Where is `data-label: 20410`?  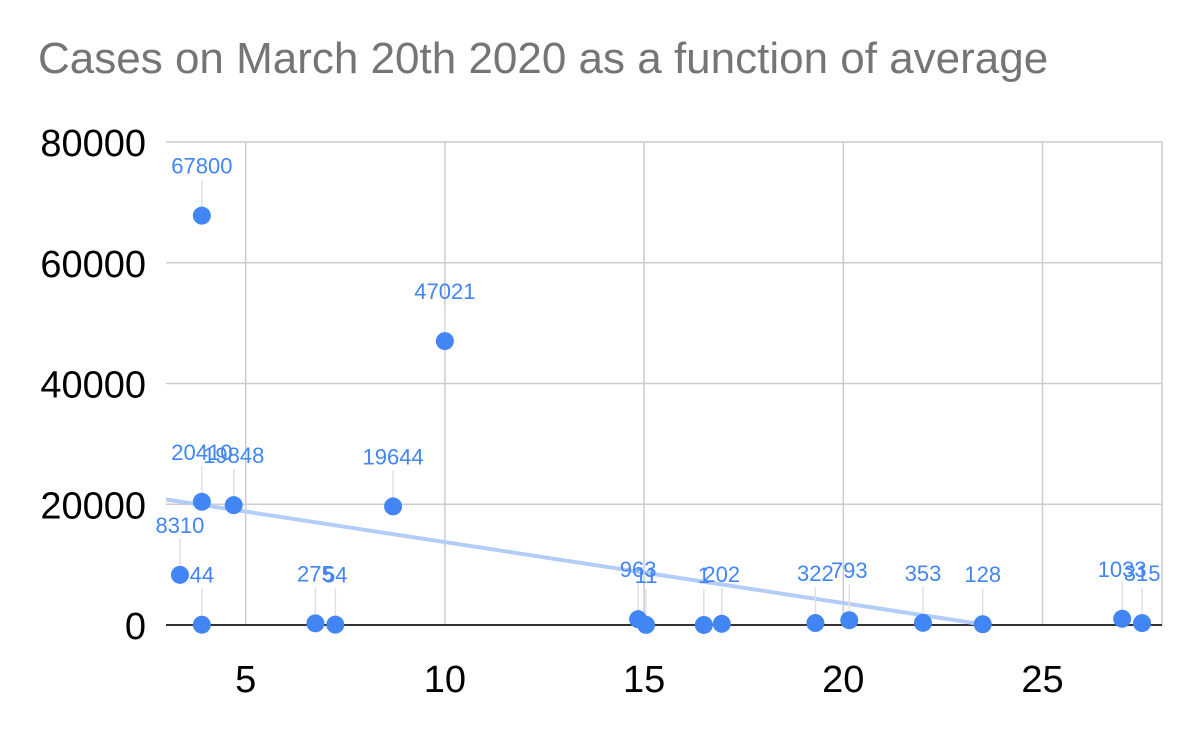
data-label: 20410 is located at coordinates (201, 452).